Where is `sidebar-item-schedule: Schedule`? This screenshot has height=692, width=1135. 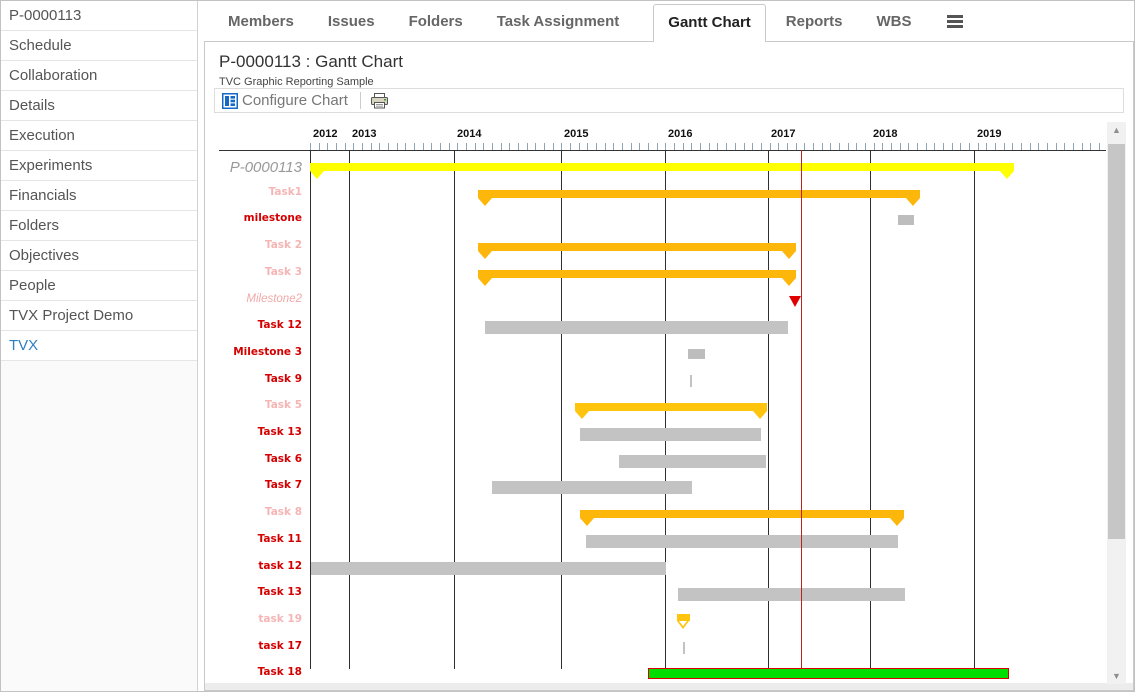
sidebar-item-schedule: Schedule is located at coordinates (99, 46).